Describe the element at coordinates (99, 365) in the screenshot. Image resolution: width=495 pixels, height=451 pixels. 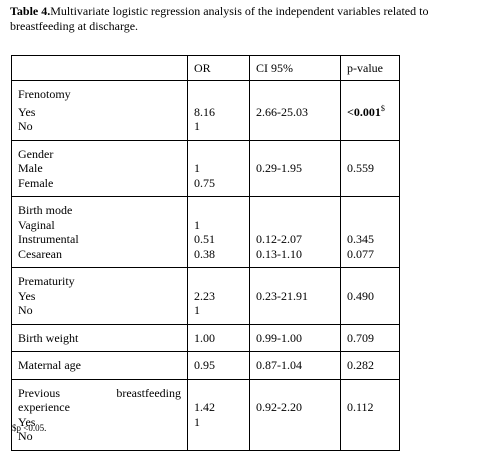
I see `row-label: Maternal age` at that location.